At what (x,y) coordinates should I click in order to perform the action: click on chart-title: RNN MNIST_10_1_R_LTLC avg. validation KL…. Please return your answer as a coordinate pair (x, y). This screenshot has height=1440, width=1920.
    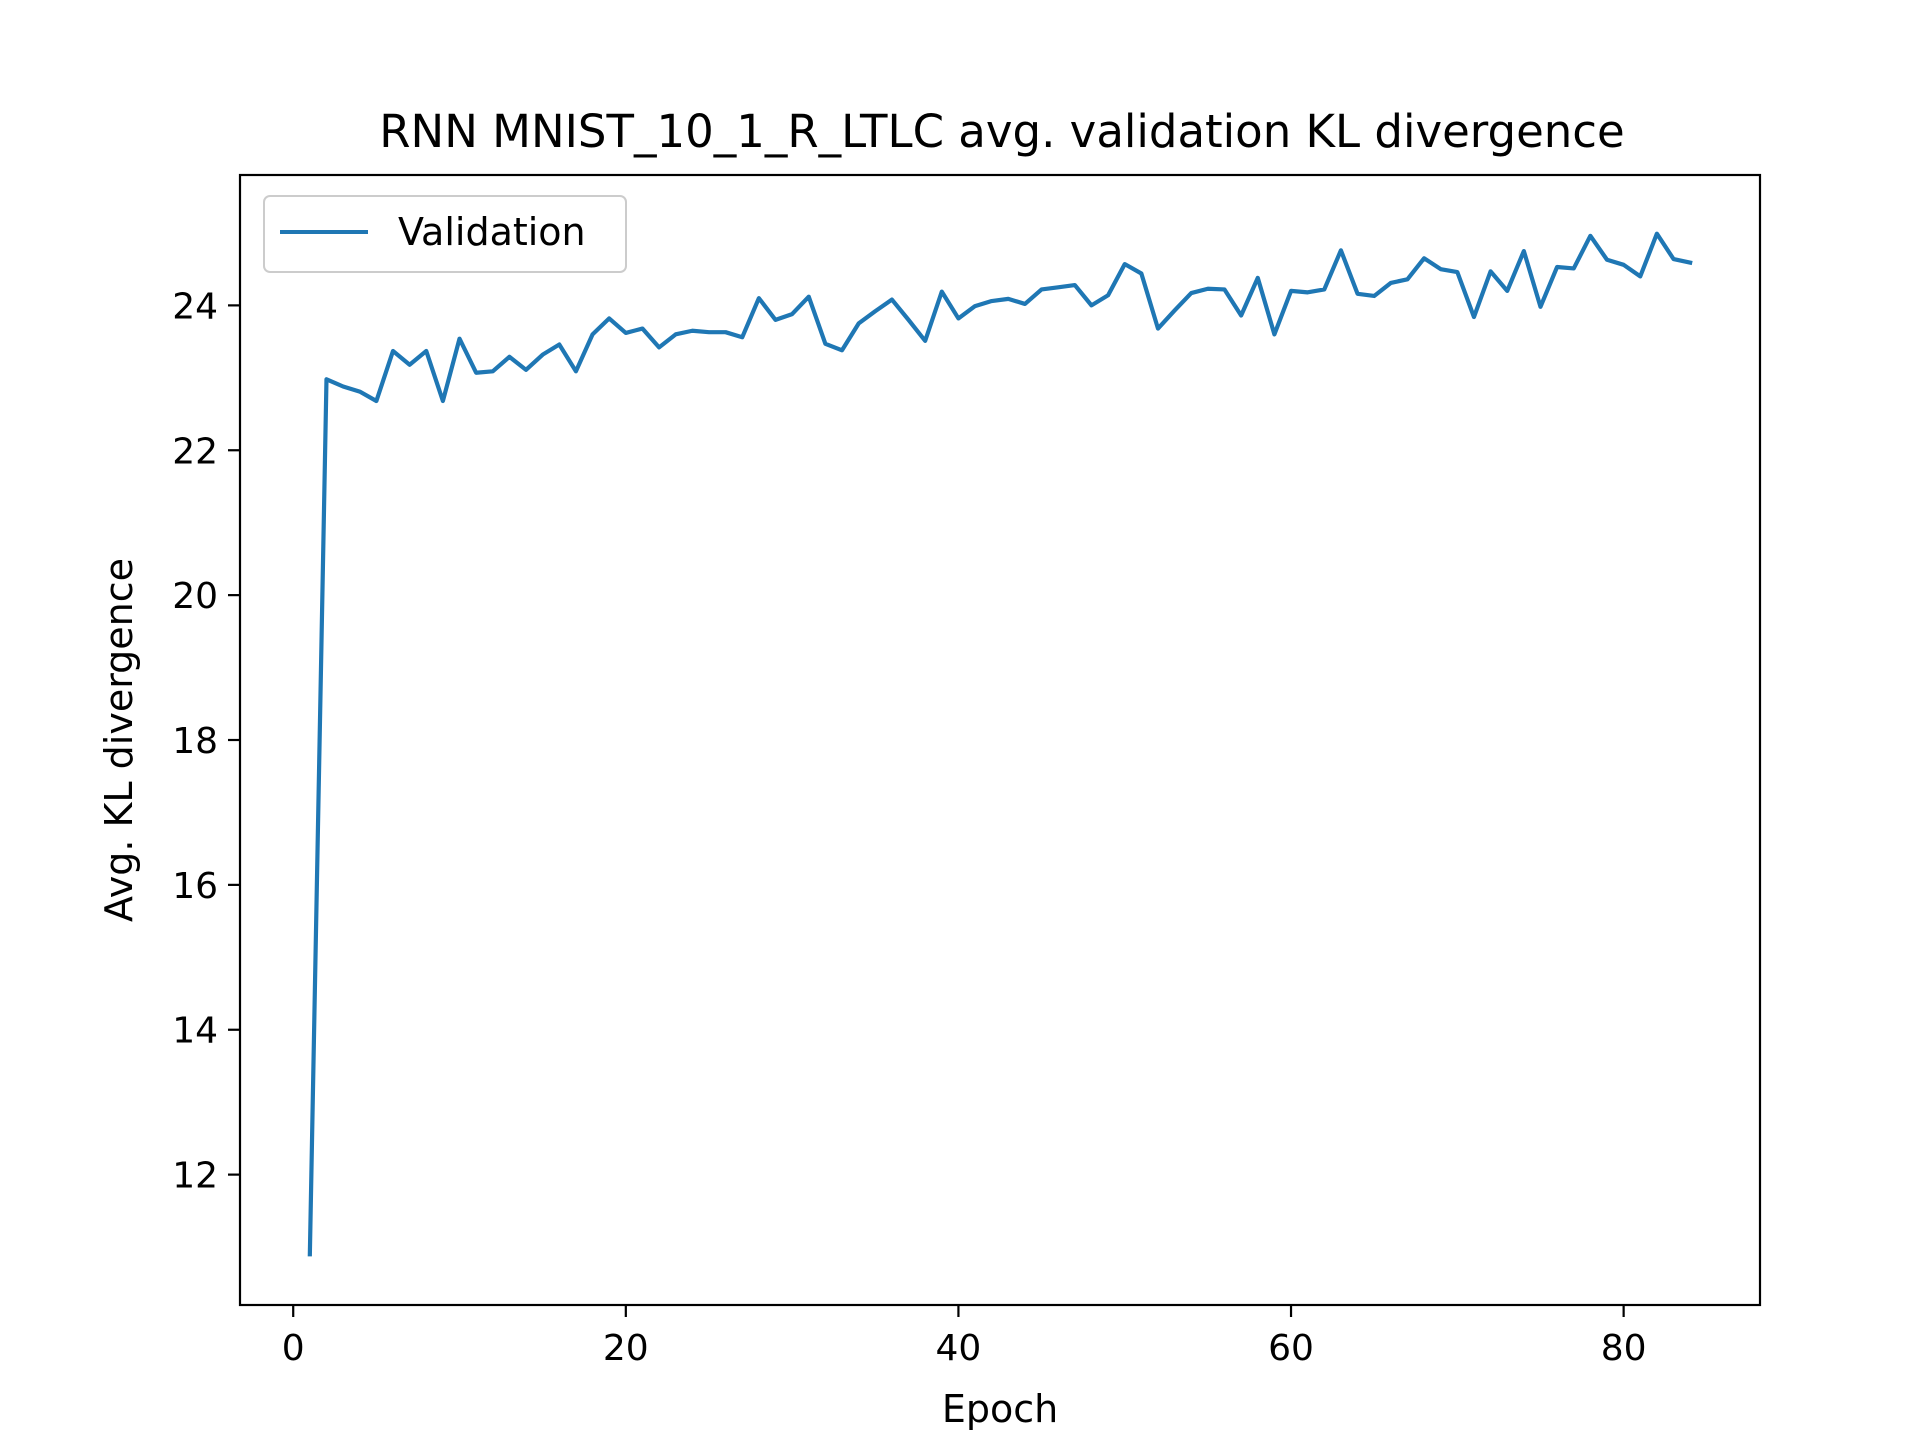
    Looking at the image, I should click on (1001, 131).